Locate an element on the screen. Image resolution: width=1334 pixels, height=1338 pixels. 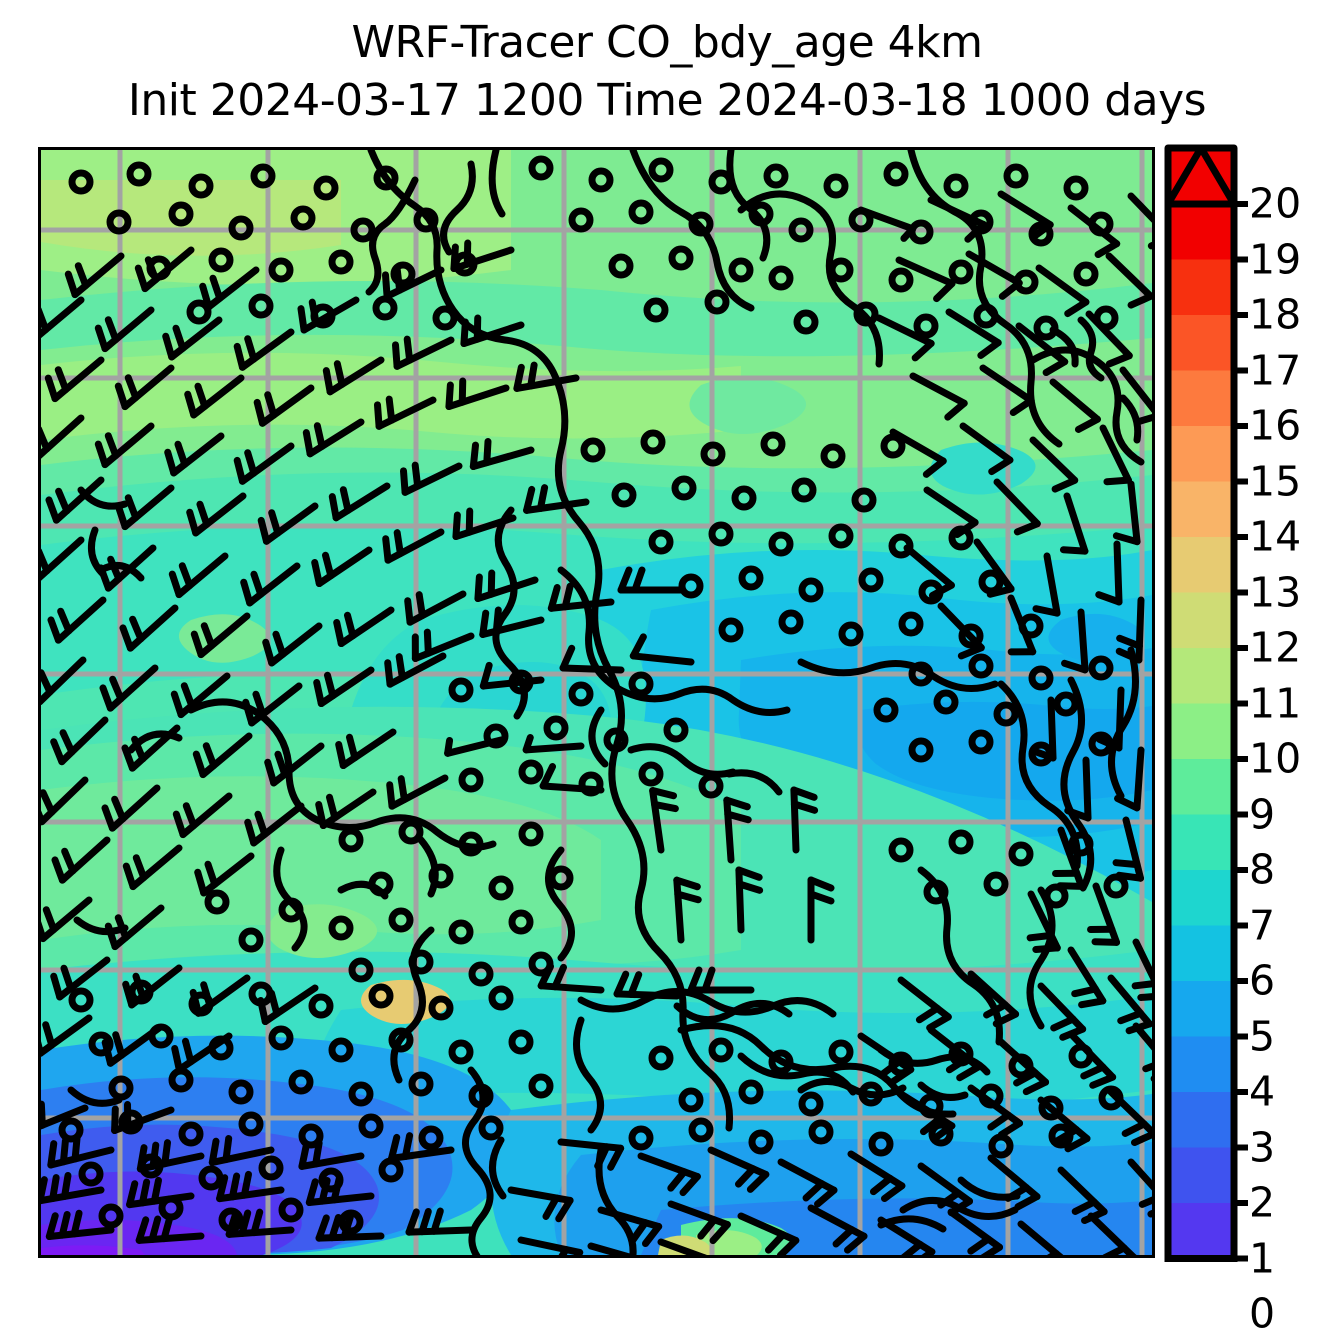
title-line-1: WRF-Tracer CO_bdy_age 4km is located at coordinates (667, 42).